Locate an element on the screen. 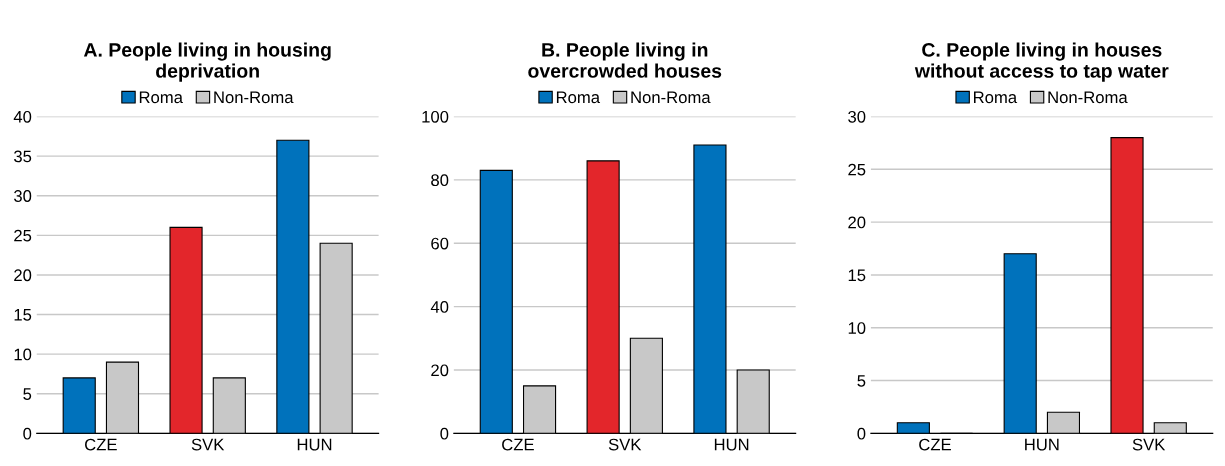  y-tick-label: 100 is located at coordinates (435, 116).